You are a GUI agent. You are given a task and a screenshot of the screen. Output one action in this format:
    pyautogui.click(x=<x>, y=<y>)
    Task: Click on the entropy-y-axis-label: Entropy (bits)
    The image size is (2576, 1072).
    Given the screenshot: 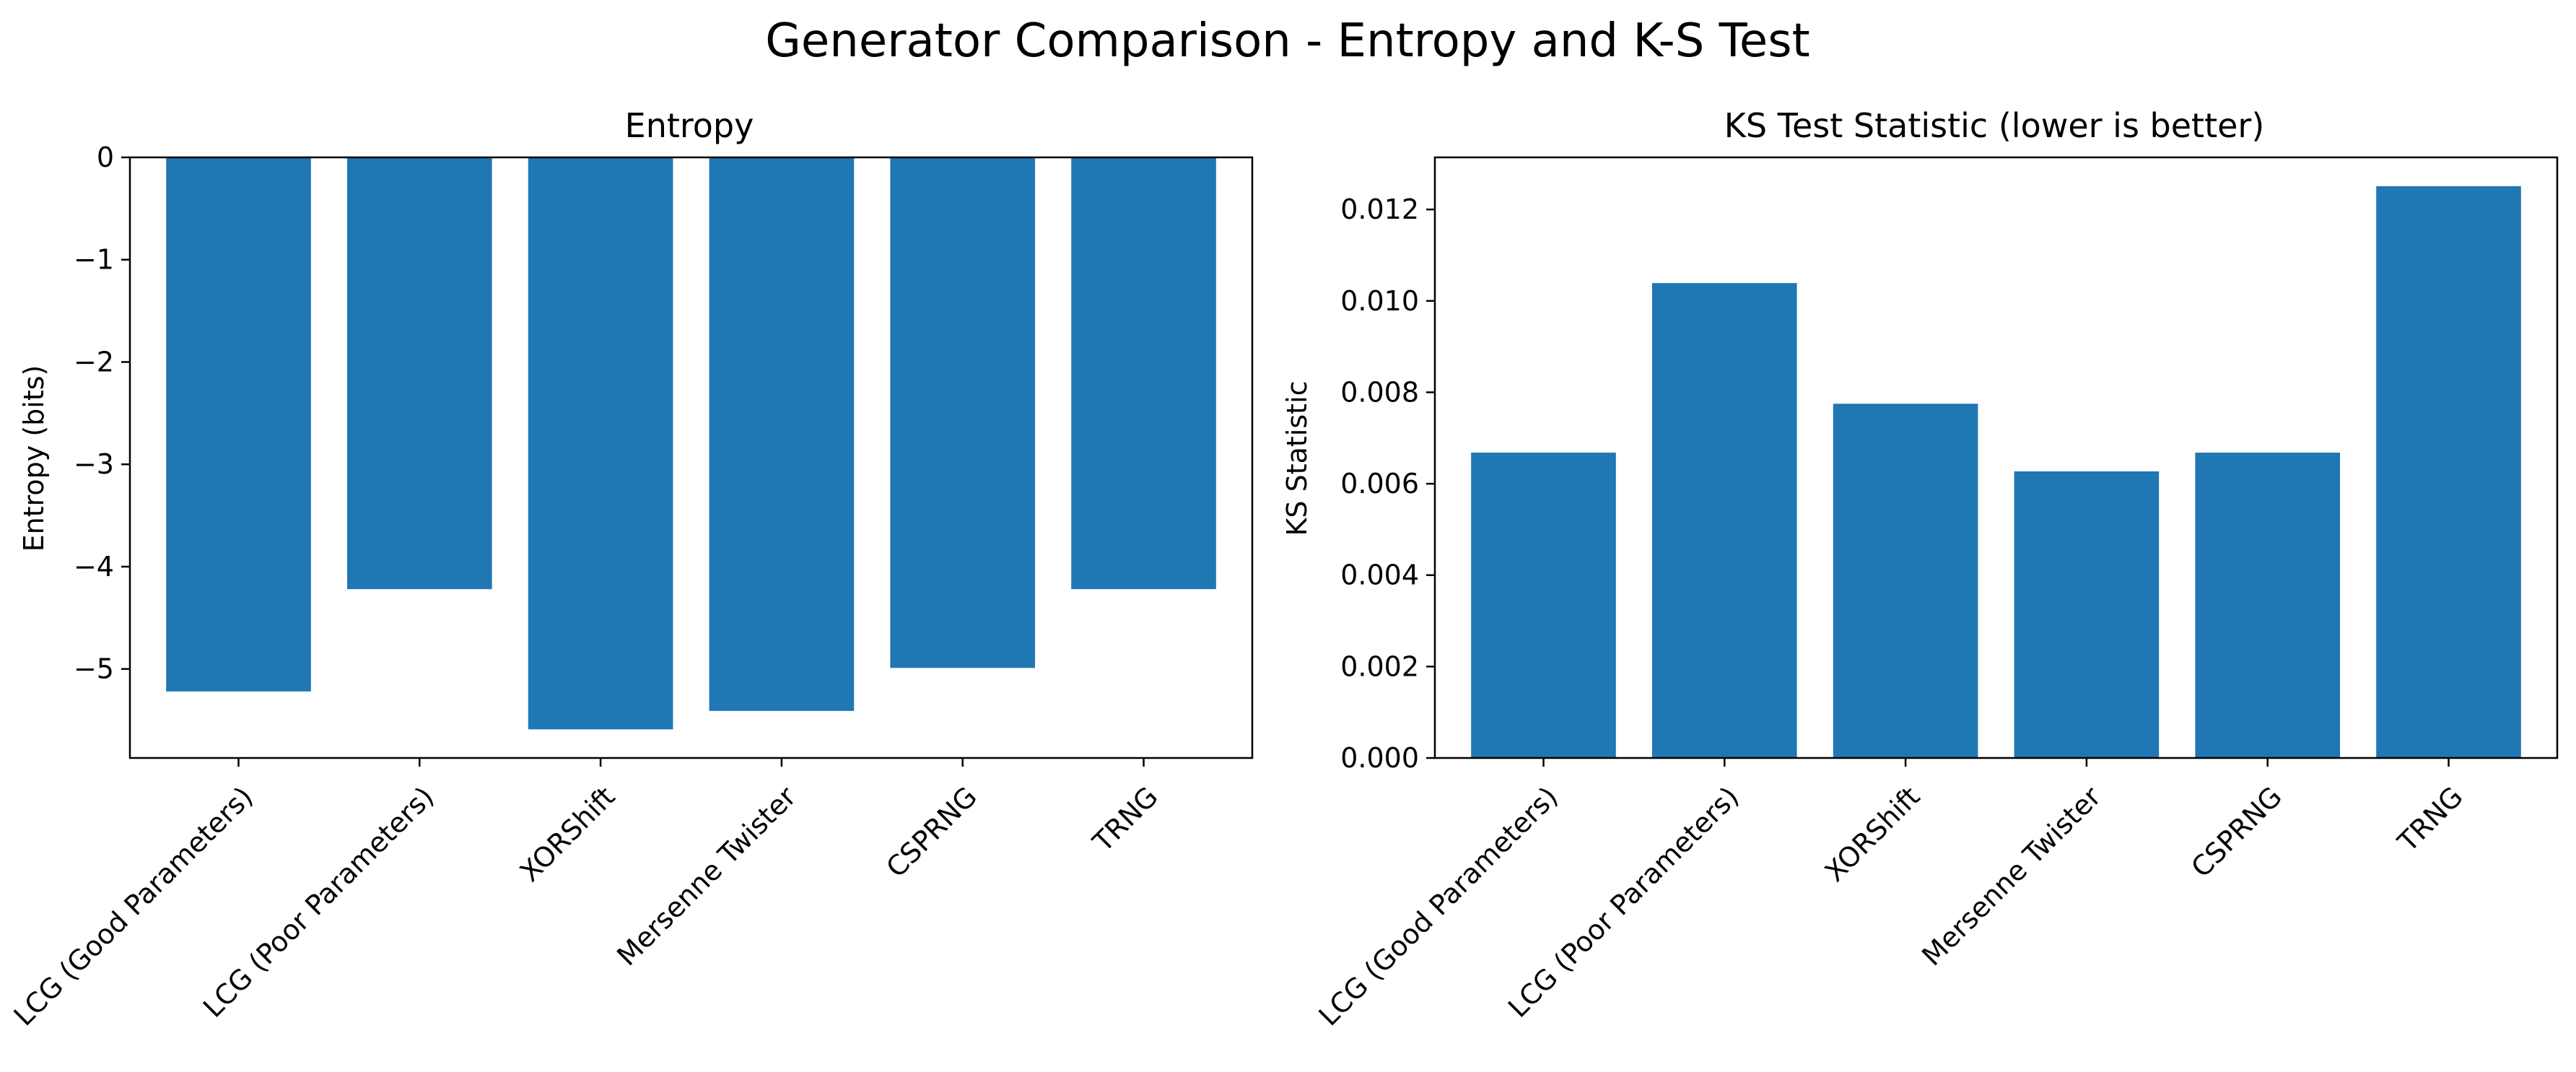 What is the action you would take?
    pyautogui.click(x=34, y=458)
    